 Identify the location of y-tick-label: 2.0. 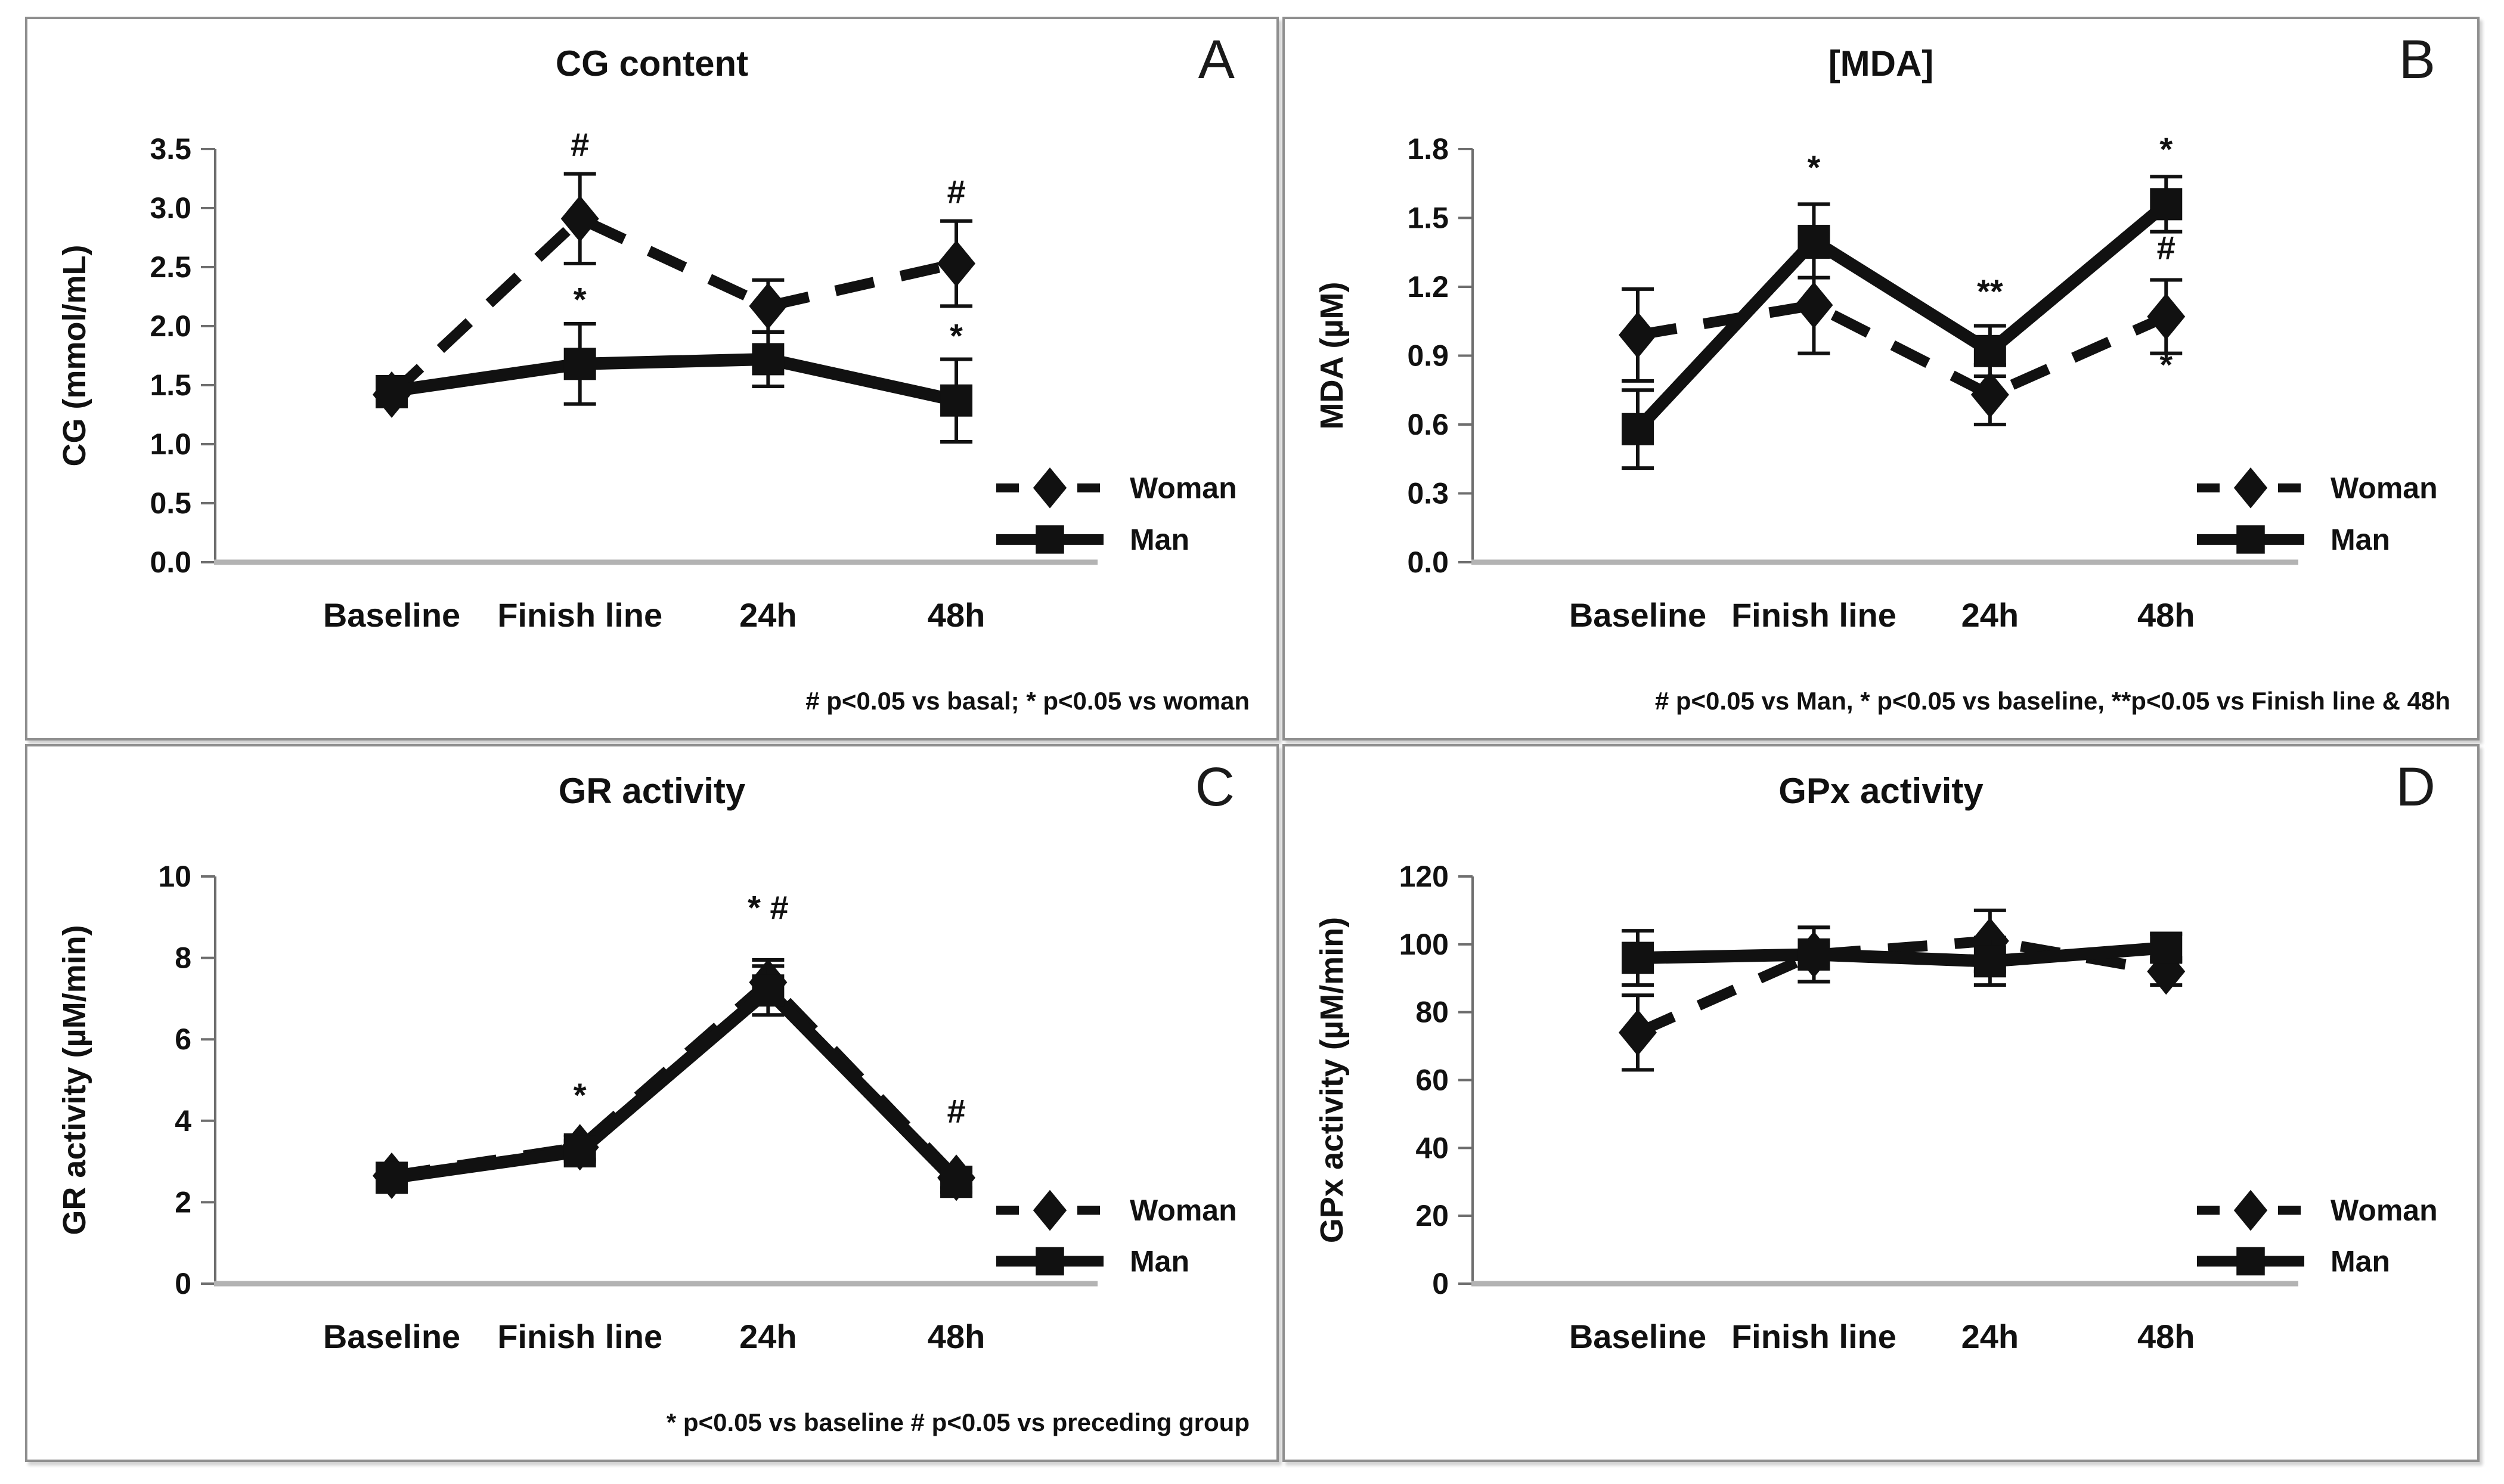
(170, 326).